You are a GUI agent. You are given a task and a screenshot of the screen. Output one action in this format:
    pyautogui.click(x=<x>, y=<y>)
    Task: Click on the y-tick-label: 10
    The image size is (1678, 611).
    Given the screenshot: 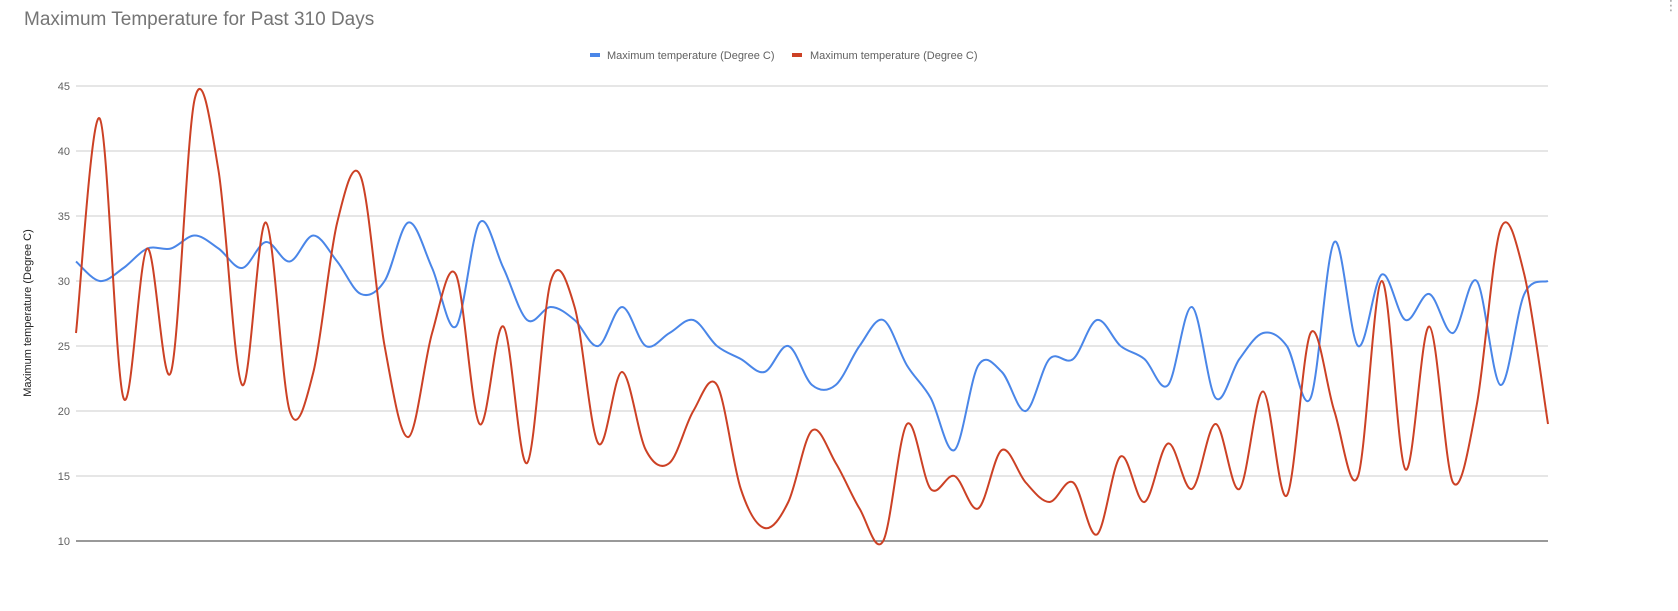 What is the action you would take?
    pyautogui.click(x=64, y=542)
    